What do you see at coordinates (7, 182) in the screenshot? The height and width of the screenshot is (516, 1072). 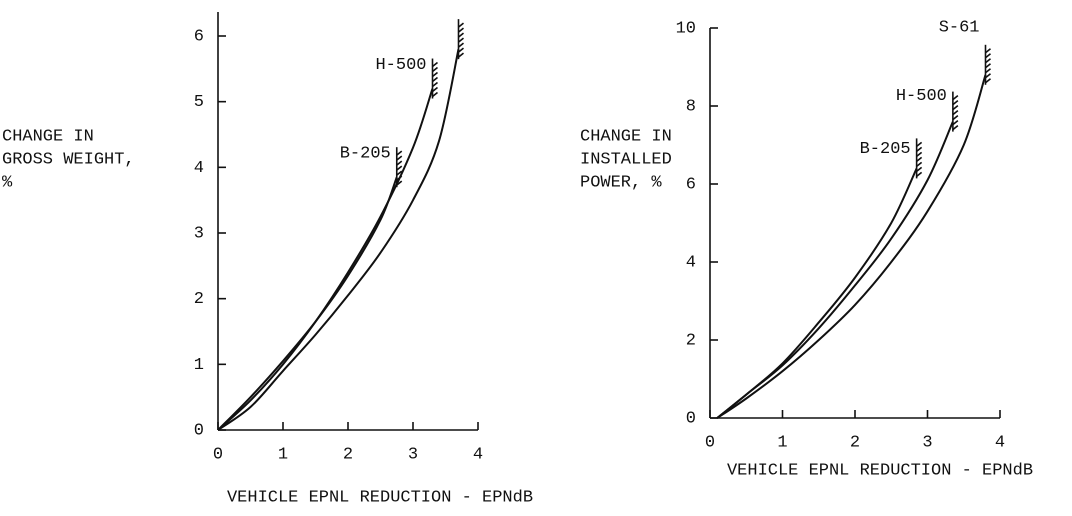 I see `y-axis-label: %` at bounding box center [7, 182].